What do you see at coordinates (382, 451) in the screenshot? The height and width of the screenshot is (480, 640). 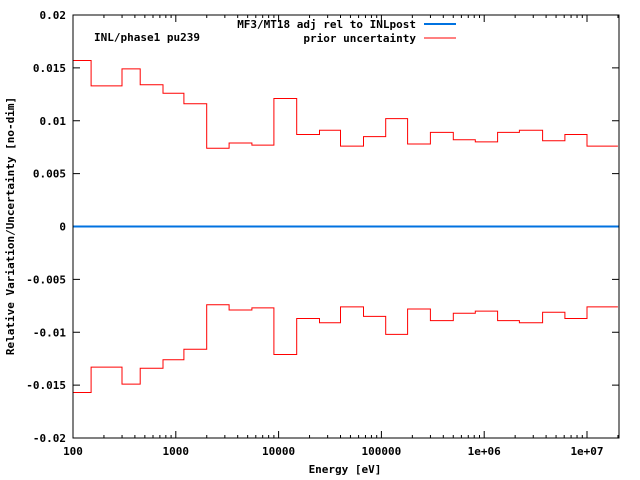 I see `x-tick-label: 100000` at bounding box center [382, 451].